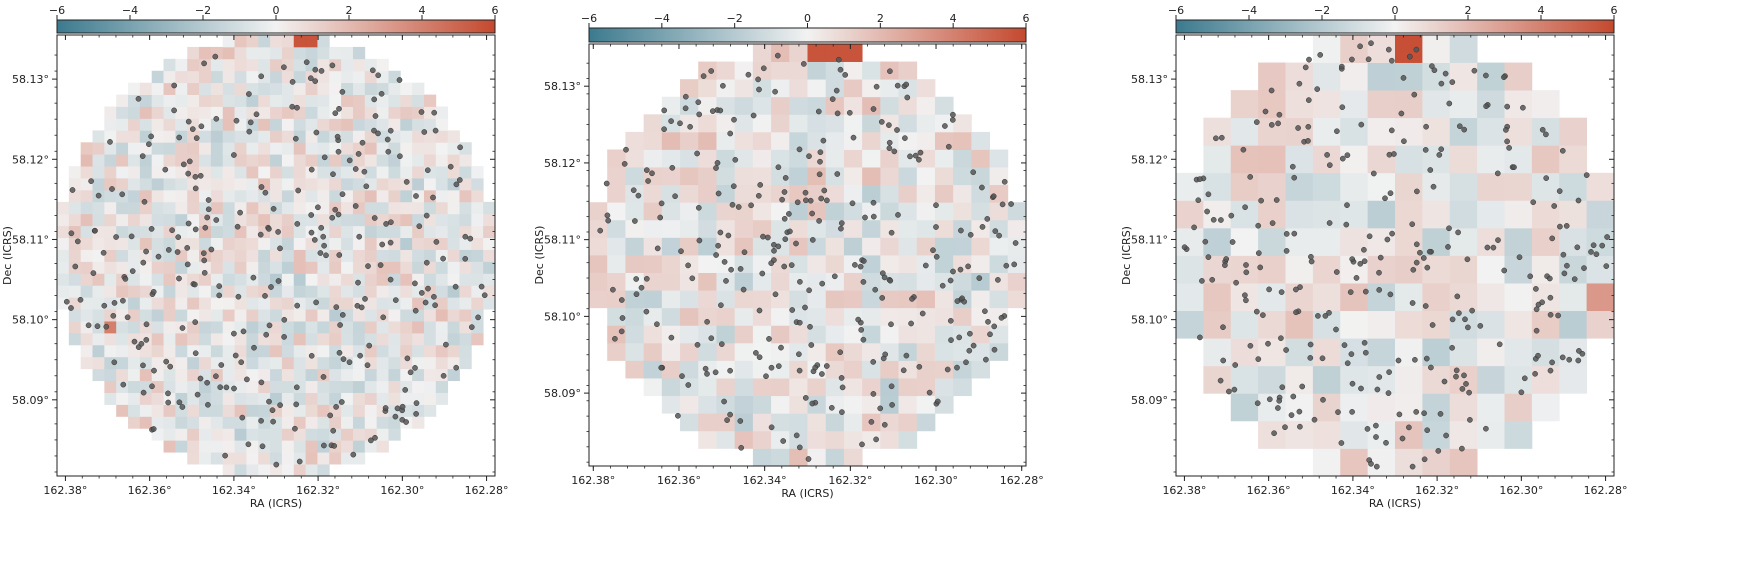  Describe the element at coordinates (1614, 10) in the screenshot. I see `colorbar-tick-label: 6` at that location.